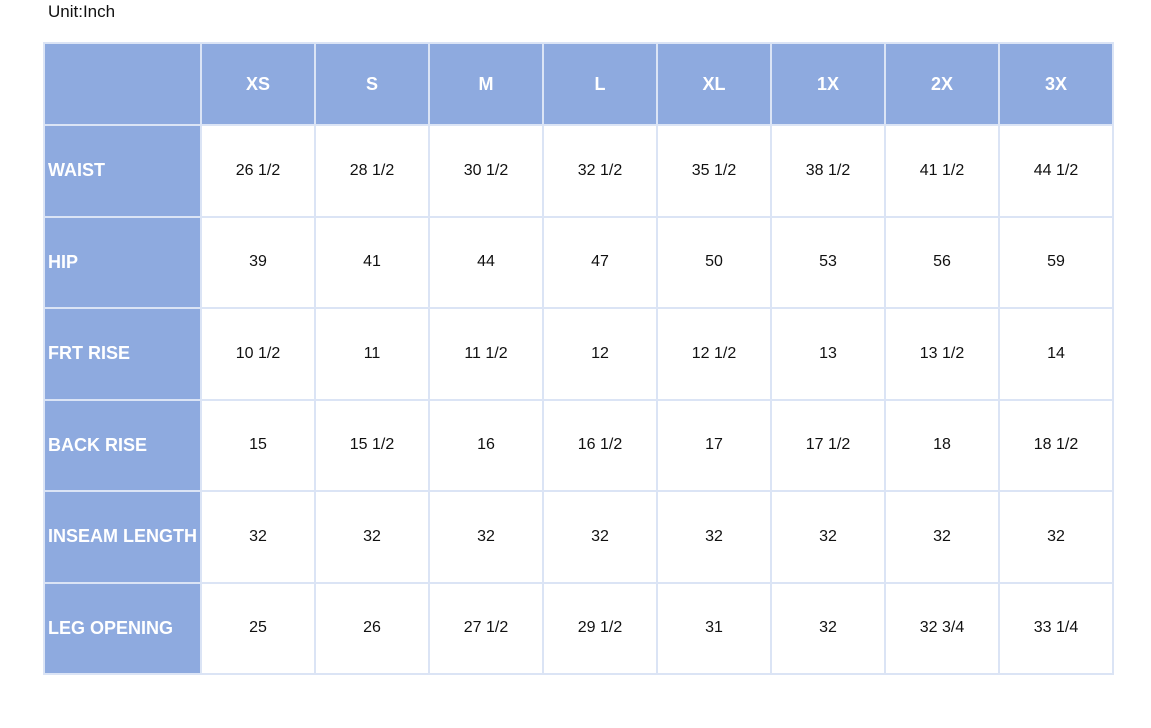 Image resolution: width=1151 pixels, height=728 pixels. Describe the element at coordinates (372, 445) in the screenshot. I see `cell: 15 1/2` at that location.